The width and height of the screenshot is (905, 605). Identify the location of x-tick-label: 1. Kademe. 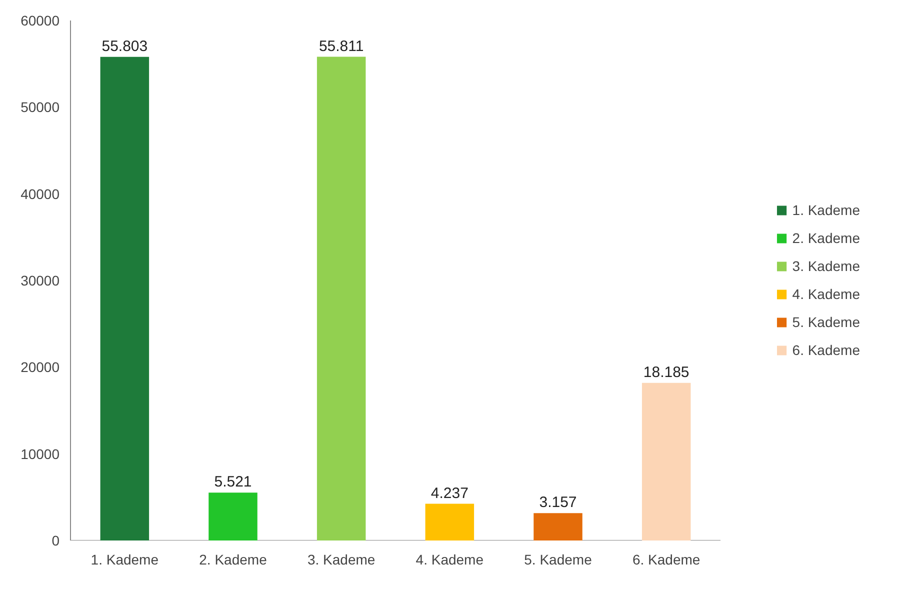
(124, 560).